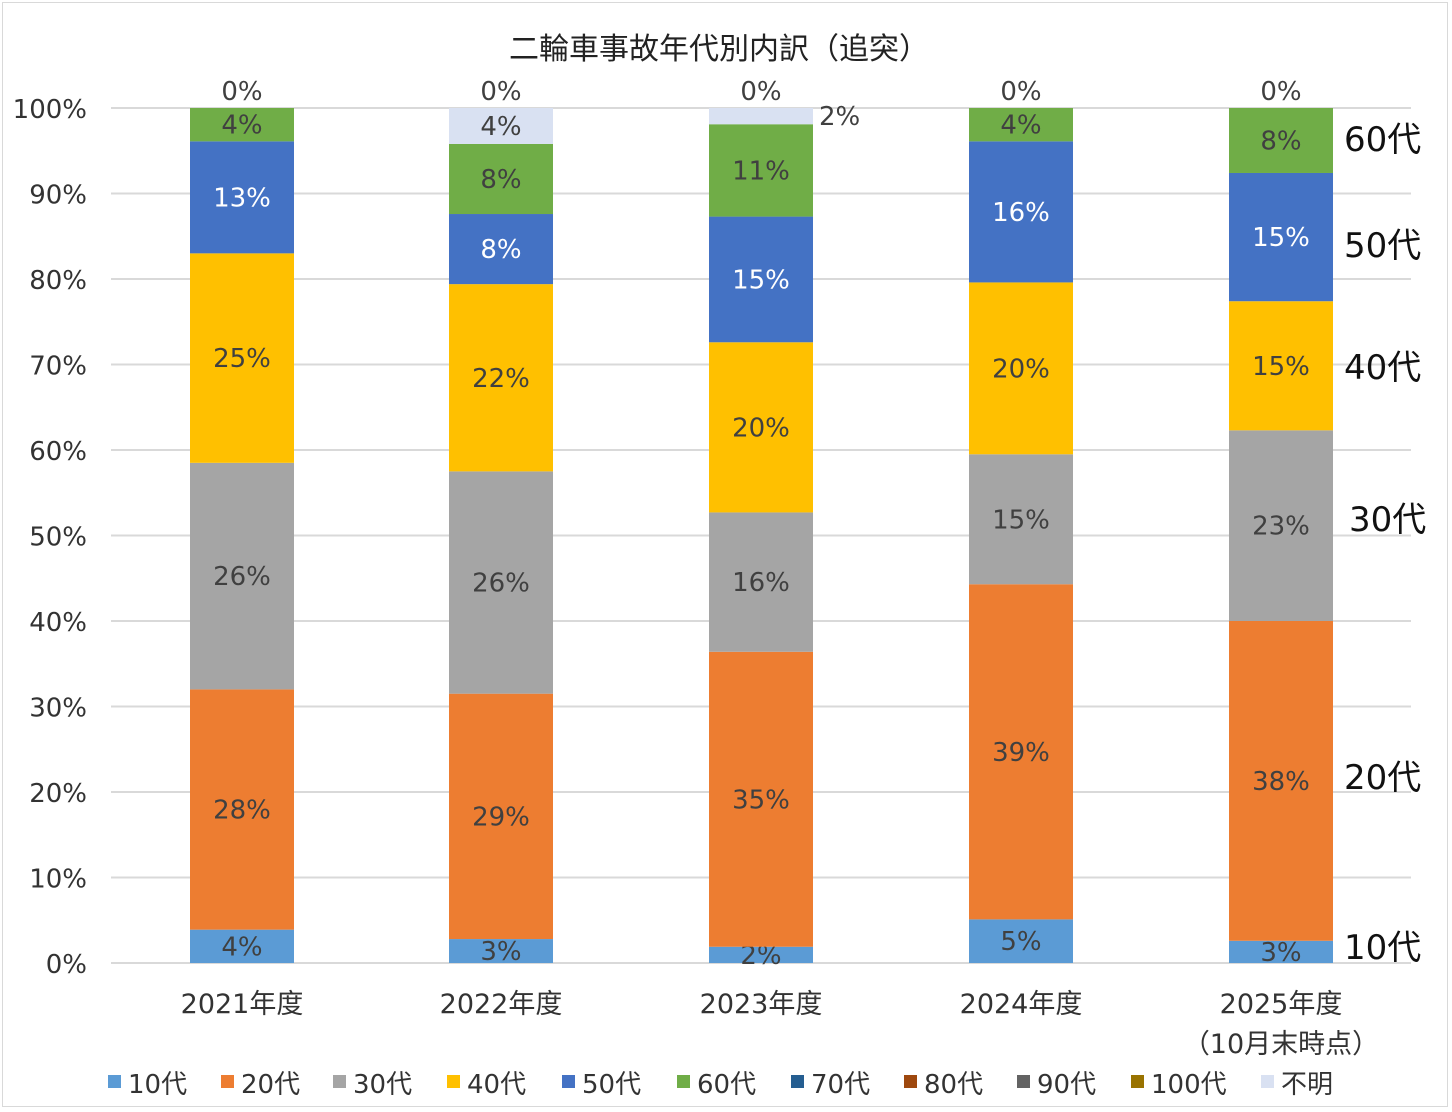 This screenshot has height=1112, width=1452. I want to click on data-label: 22%, so click(501, 379).